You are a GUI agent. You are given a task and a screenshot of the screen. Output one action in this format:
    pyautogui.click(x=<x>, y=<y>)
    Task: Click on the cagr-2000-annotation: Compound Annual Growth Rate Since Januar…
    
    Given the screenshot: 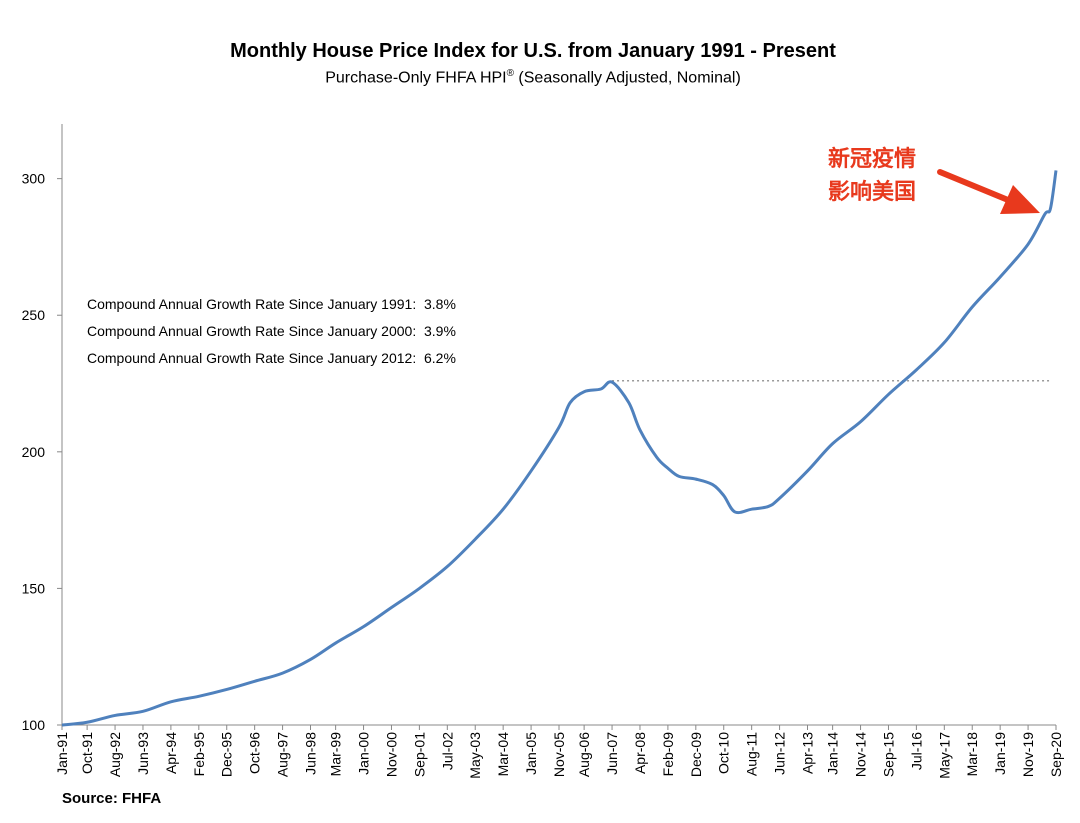 What is the action you would take?
    pyautogui.click(x=271, y=331)
    